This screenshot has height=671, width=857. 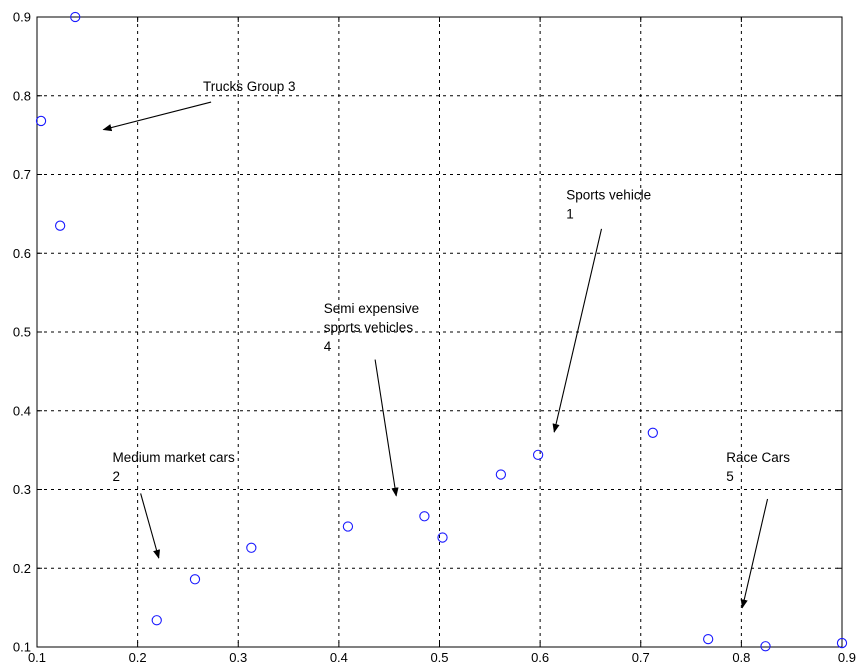 I want to click on y-tick-label: 0.4, so click(x=22, y=410).